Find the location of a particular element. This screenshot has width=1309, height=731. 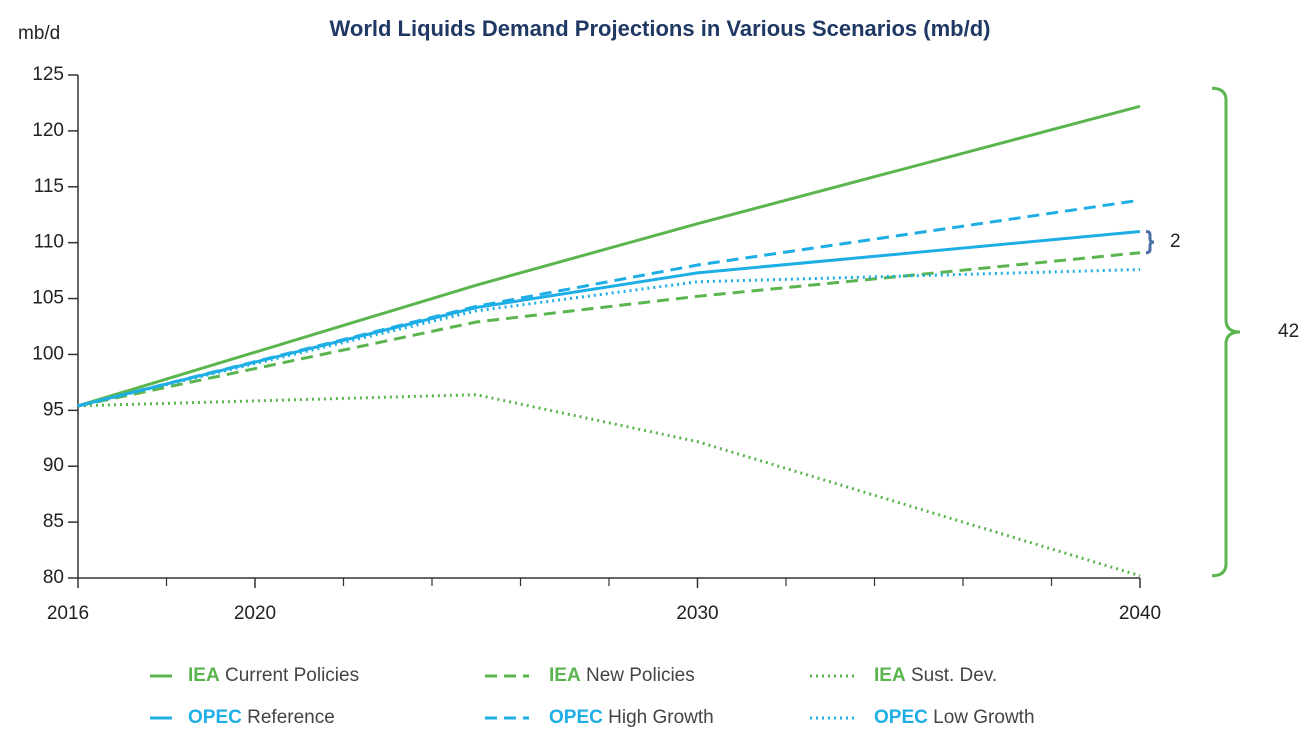

x-tick-label: 2020 is located at coordinates (255, 613).